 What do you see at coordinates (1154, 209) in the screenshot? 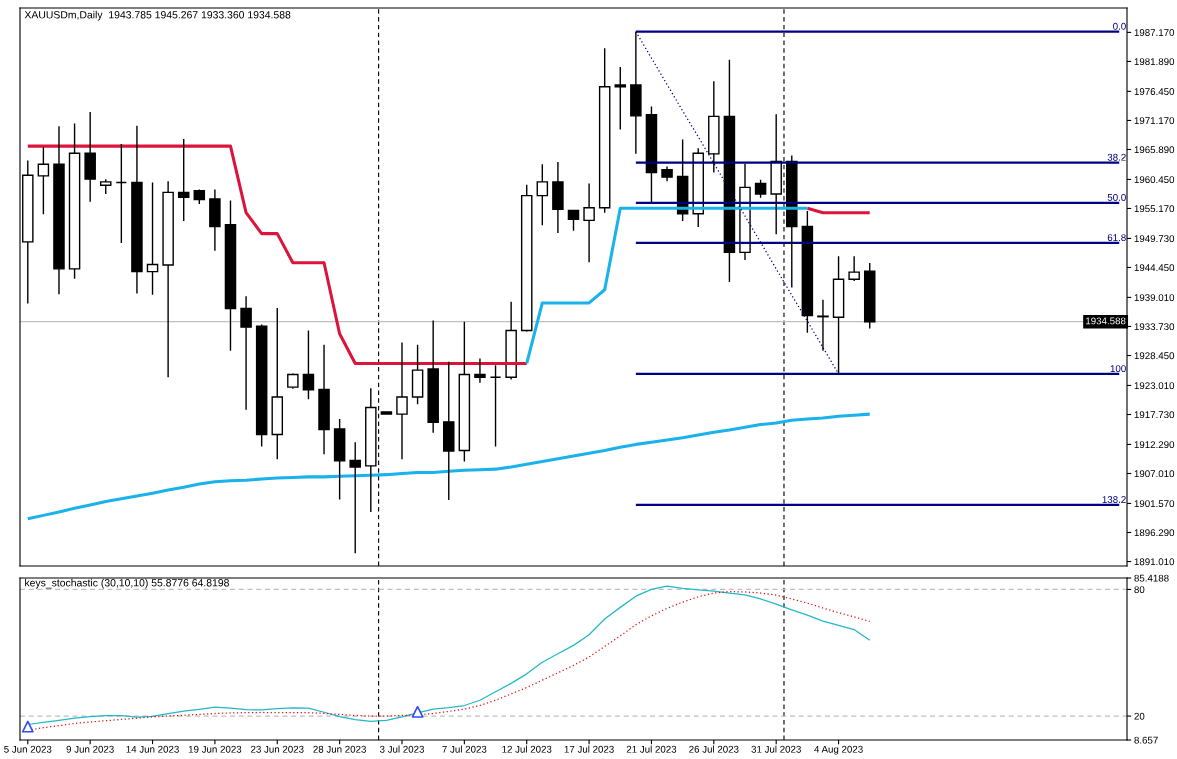
I see `y-tick-label: 1955.170` at bounding box center [1154, 209].